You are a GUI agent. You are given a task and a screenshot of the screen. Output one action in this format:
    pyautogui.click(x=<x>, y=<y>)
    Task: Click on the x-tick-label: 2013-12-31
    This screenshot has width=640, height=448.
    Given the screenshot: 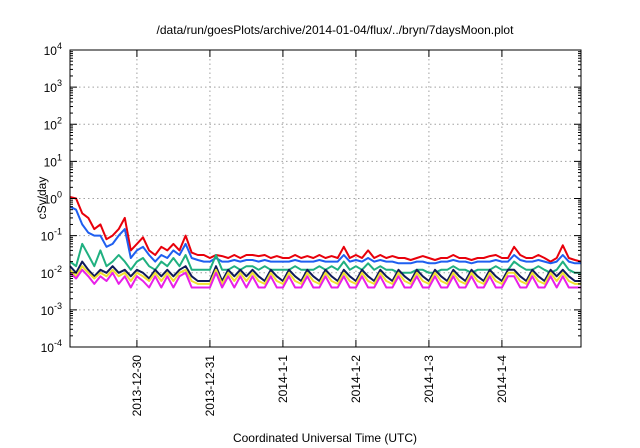 What is the action you would take?
    pyautogui.click(x=210, y=386)
    